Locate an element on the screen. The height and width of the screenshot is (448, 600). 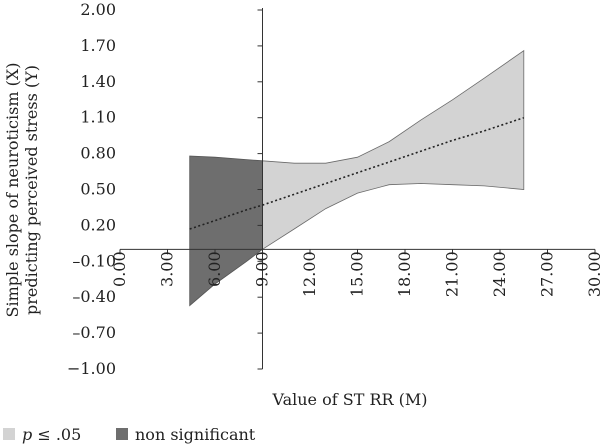
y-axis-label-line-1: Simple slope of neuroticism (X) is located at coordinates (12, 190).